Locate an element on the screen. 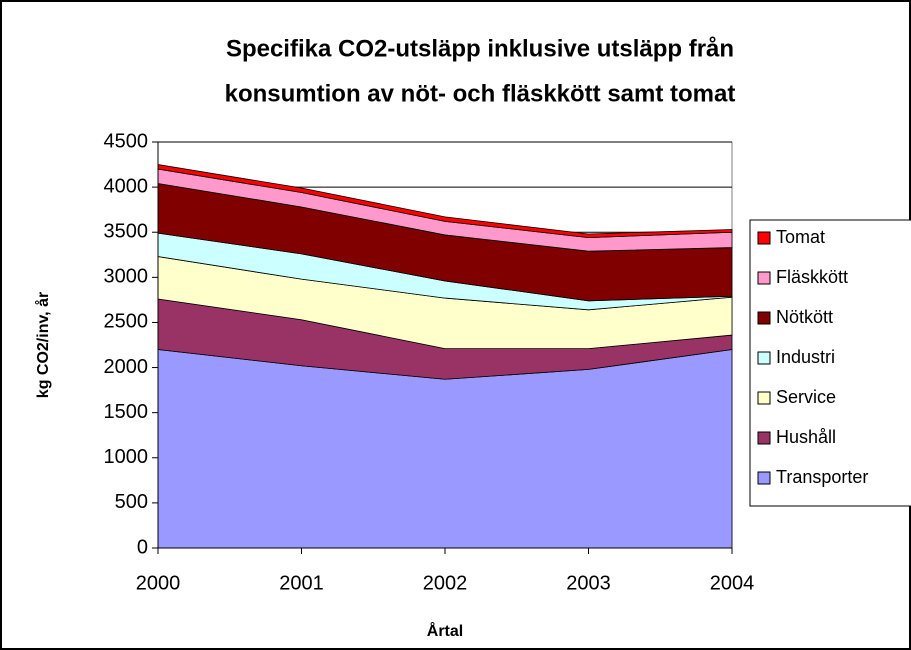 This screenshot has width=911, height=650. legend-label: Fläskkött is located at coordinates (812, 277).